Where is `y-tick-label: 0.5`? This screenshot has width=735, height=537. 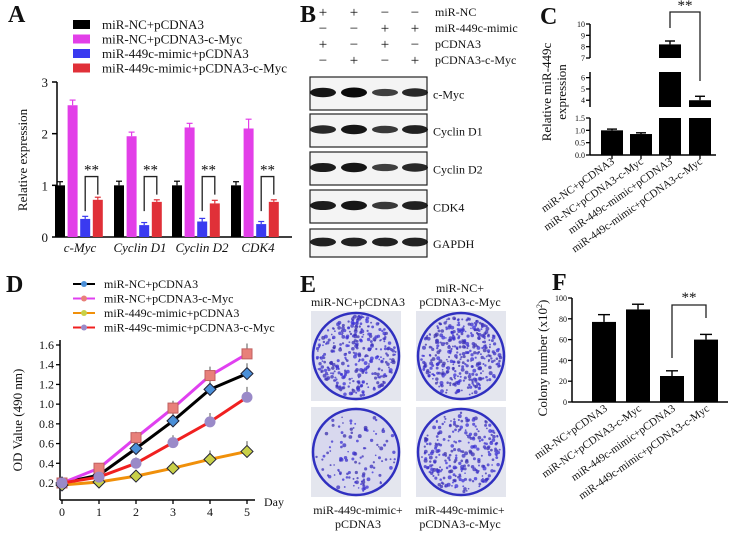 y-tick-label: 0.5 is located at coordinates (580, 143).